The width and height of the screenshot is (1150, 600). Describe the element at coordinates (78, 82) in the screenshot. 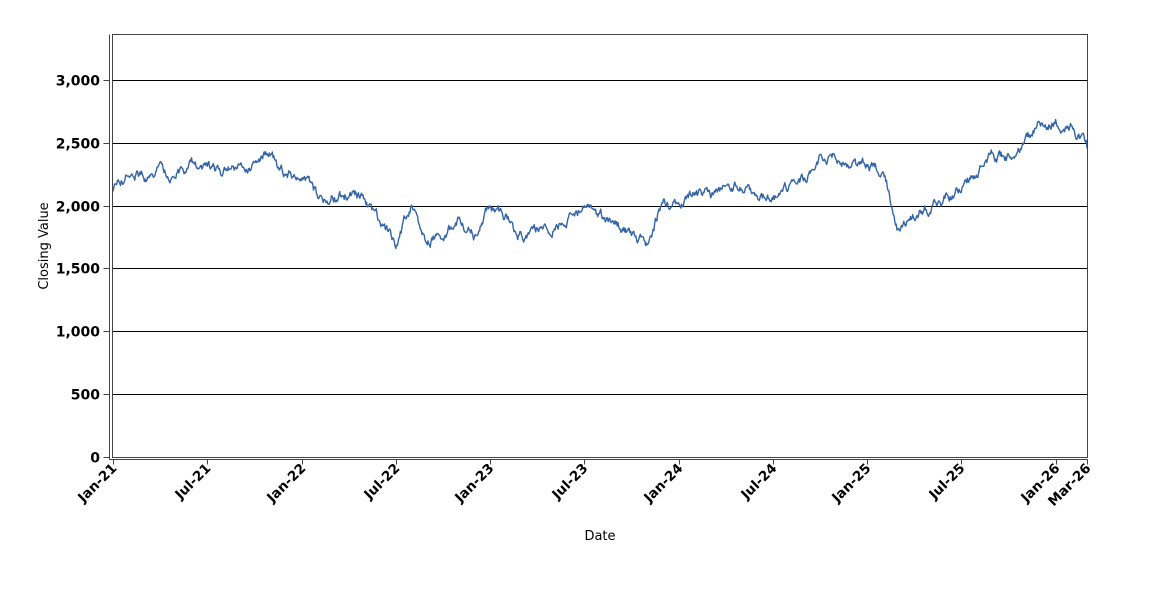

I see `y-tick-label: 3,000` at that location.